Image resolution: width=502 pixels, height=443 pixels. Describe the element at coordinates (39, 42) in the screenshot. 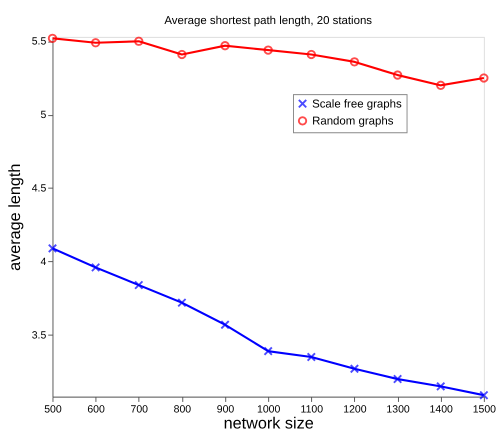

I see `y-tick-label: 5.5` at that location.